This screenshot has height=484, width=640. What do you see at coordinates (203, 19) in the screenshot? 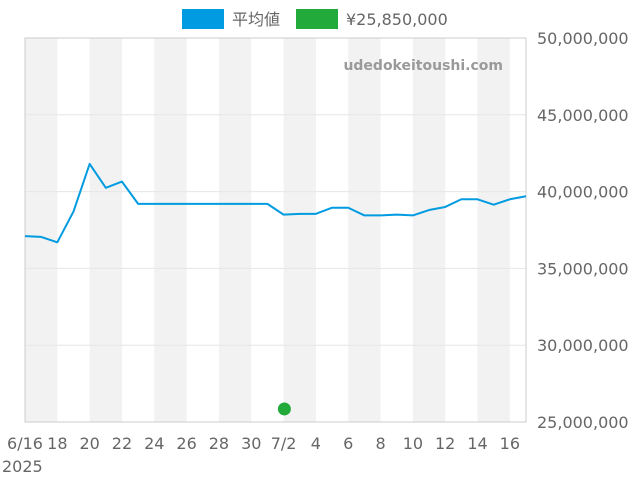
I see `legend-swatch-average` at bounding box center [203, 19].